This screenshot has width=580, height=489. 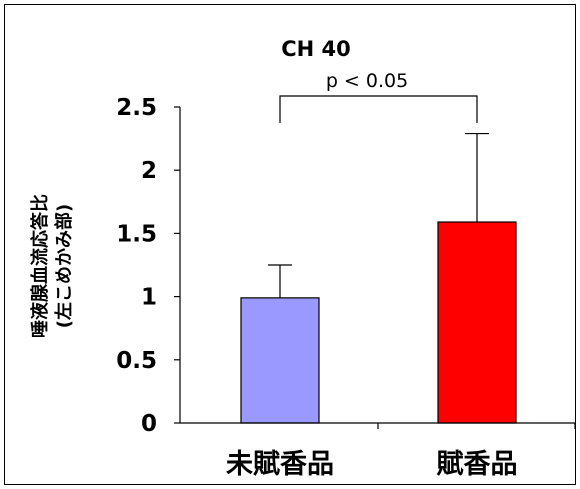 What do you see at coordinates (64, 266) in the screenshot?
I see `y-axis-label-sub: (左こめかみ部)` at bounding box center [64, 266].